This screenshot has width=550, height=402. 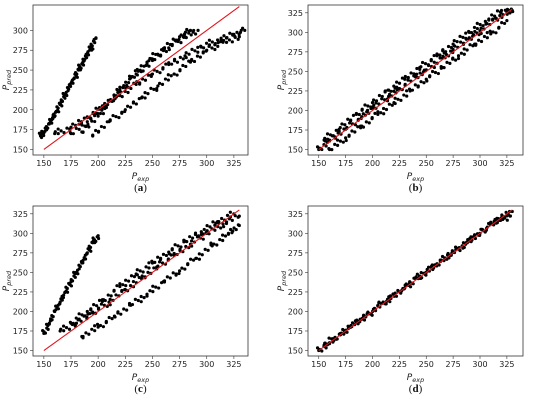 I want to click on x-tick-label: 250, so click(x=152, y=163).